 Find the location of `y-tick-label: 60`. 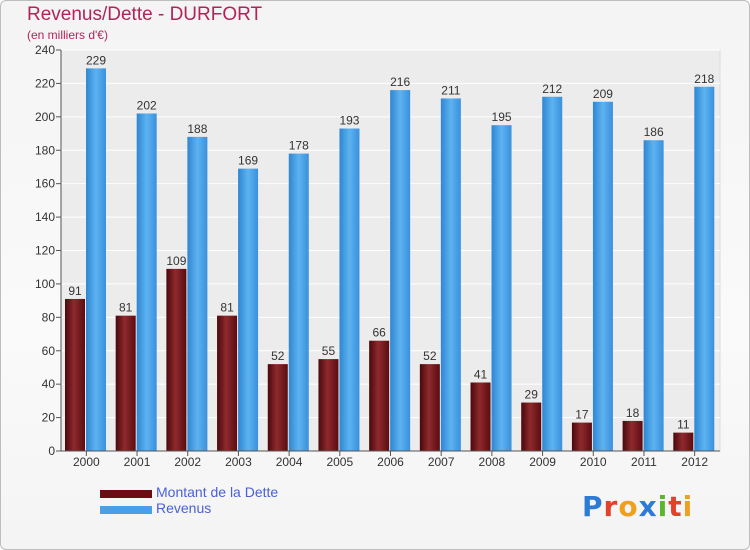

y-tick-label: 60 is located at coordinates (49, 351).